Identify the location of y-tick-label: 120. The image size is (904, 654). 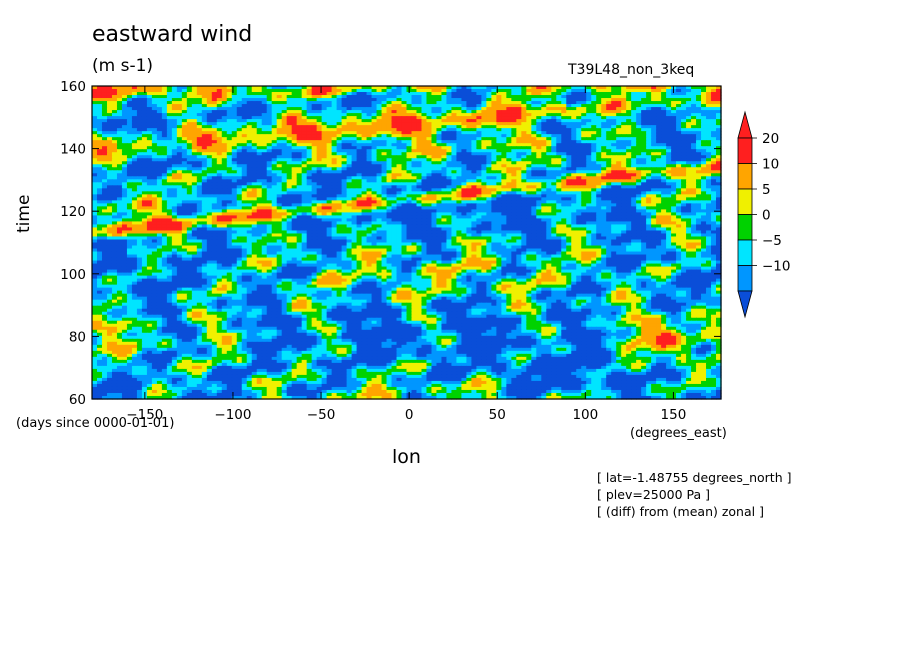
(73, 212).